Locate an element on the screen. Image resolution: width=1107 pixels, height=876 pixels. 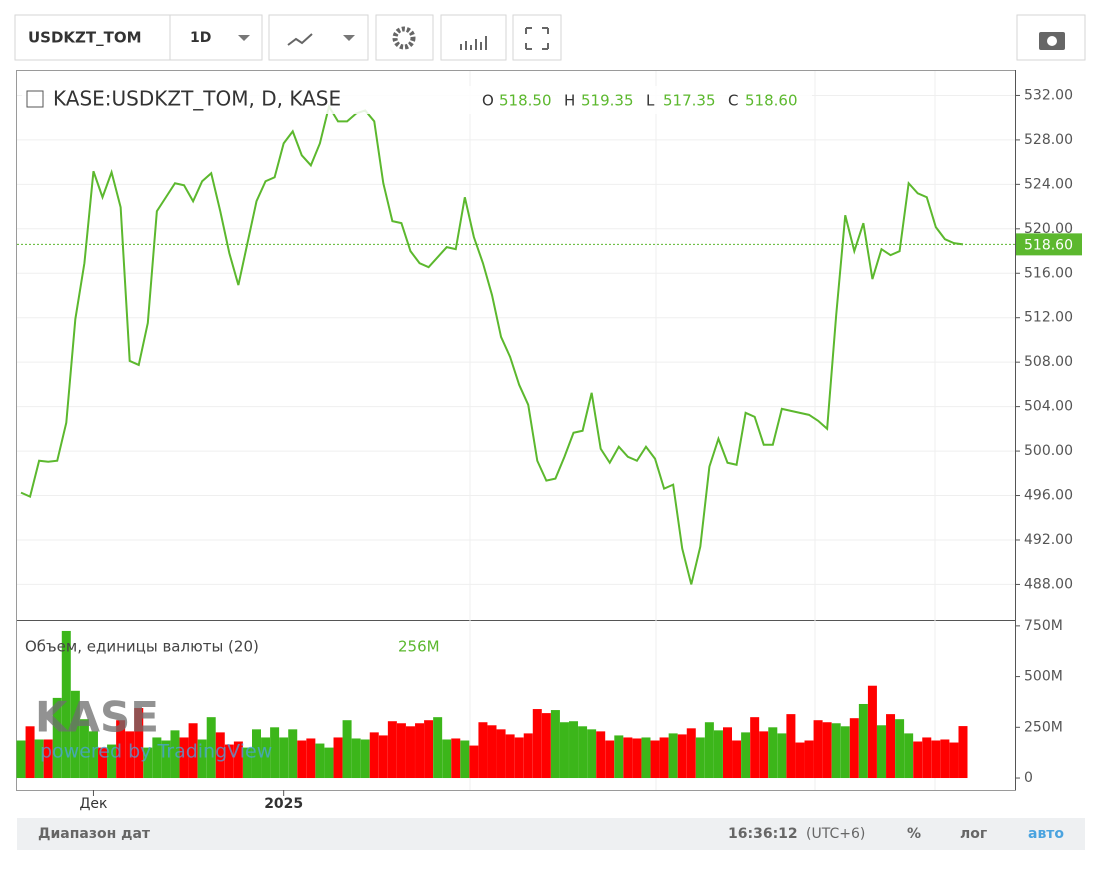
y-tick-label: 492.00 is located at coordinates (1048, 540).